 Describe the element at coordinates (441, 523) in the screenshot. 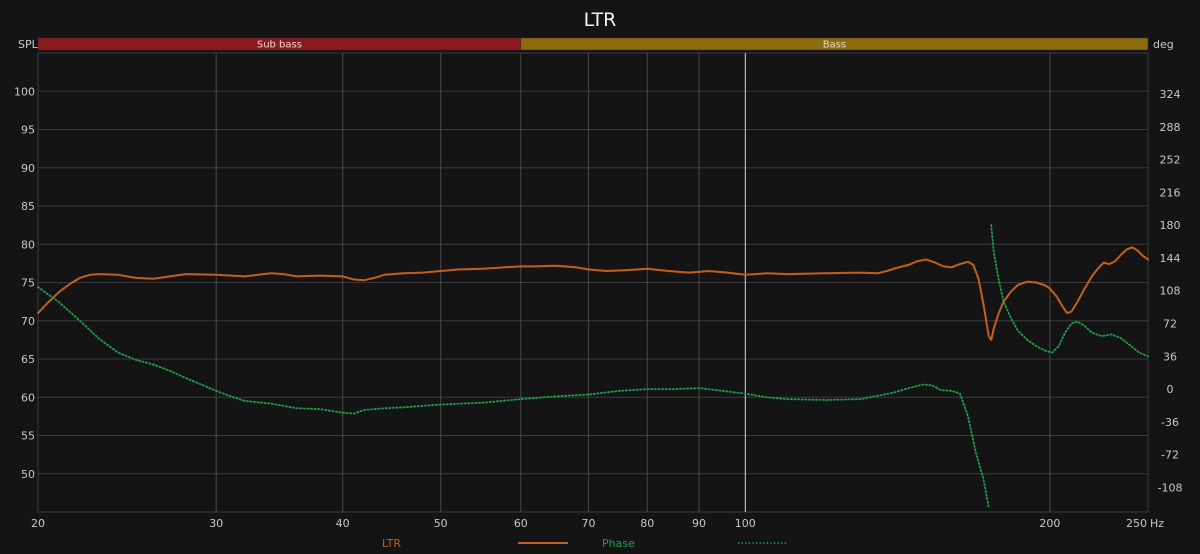

I see `x-tick-label-50: 50` at that location.